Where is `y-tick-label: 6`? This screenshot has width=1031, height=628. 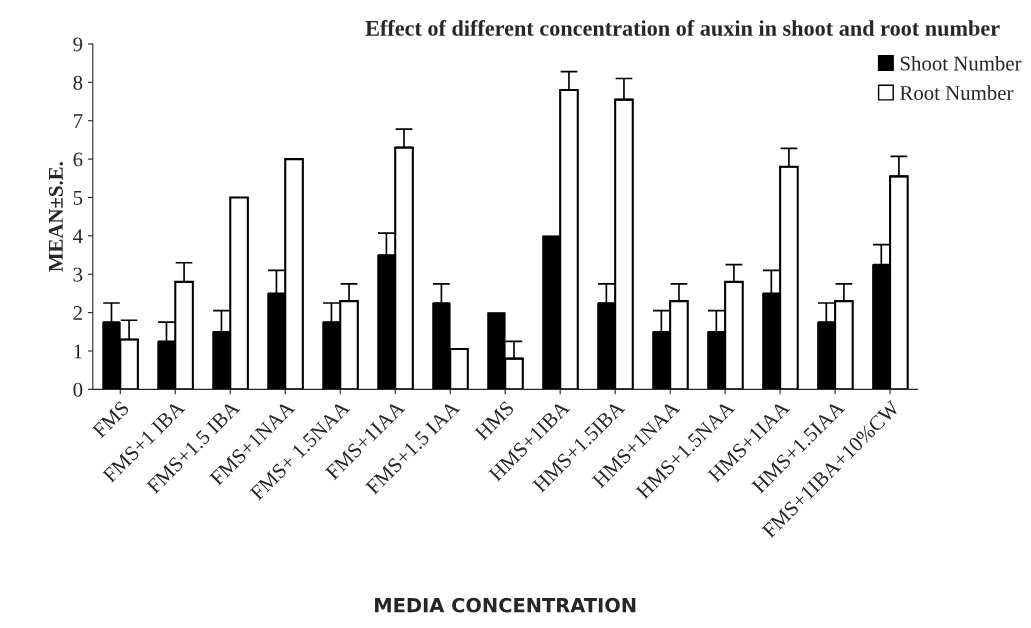
y-tick-label: 6 is located at coordinates (78, 159).